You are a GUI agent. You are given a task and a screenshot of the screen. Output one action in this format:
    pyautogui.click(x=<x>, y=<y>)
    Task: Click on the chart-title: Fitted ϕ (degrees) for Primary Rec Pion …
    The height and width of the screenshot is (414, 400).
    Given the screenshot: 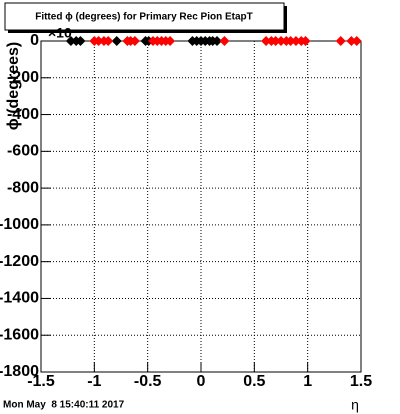 What is the action you would take?
    pyautogui.click(x=144, y=17)
    